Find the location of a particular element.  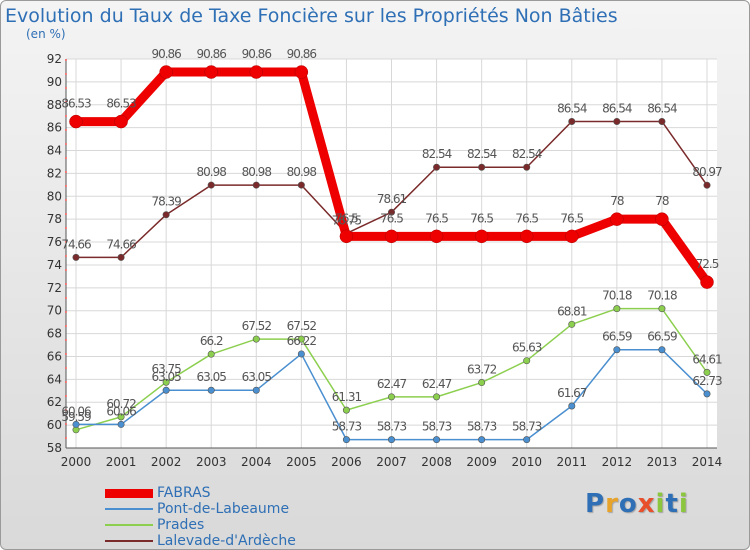

data-label-prades: 61.31 is located at coordinates (347, 397).